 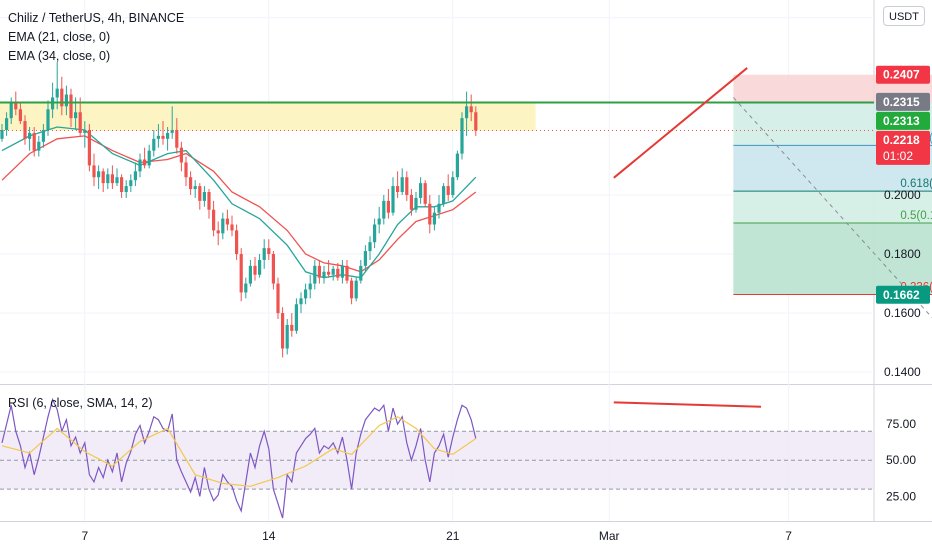 What do you see at coordinates (832, 227) in the screenshot?
I see `projection-line` at bounding box center [832, 227].